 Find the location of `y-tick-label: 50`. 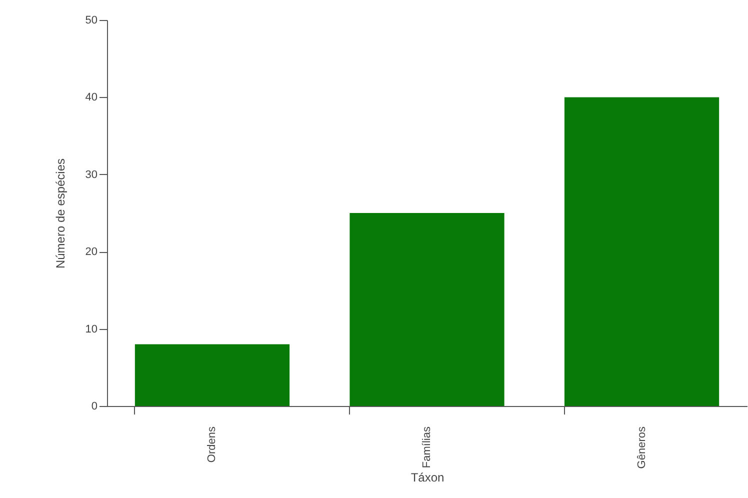

y-tick-label: 50 is located at coordinates (91, 20).